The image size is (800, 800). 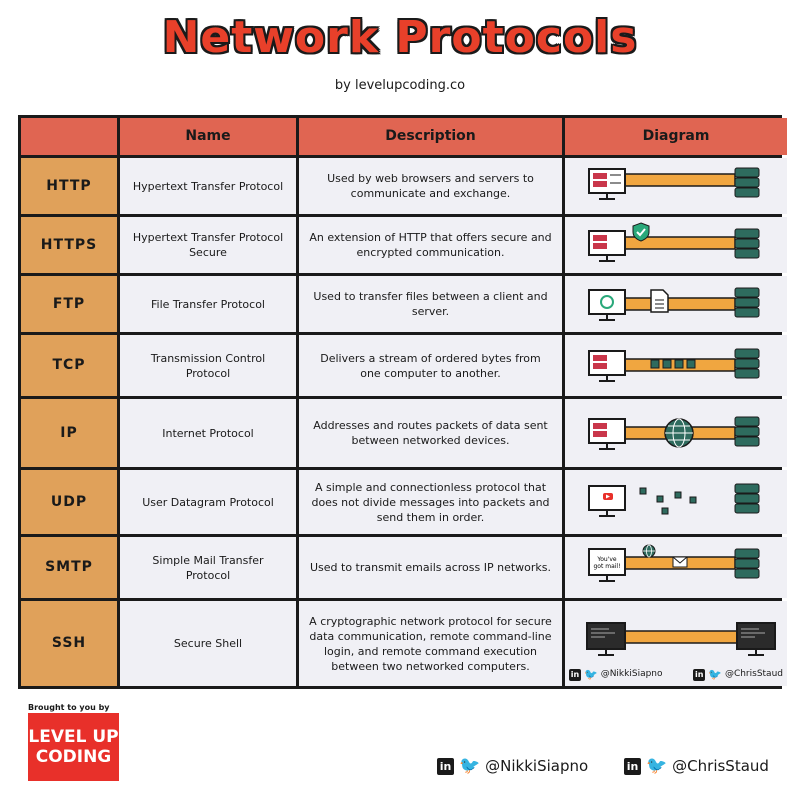 I want to click on diagram-ssh: in 🐦 @NikkiSiapno in 🐦 @ChrisStaud, so click(x=676, y=643).